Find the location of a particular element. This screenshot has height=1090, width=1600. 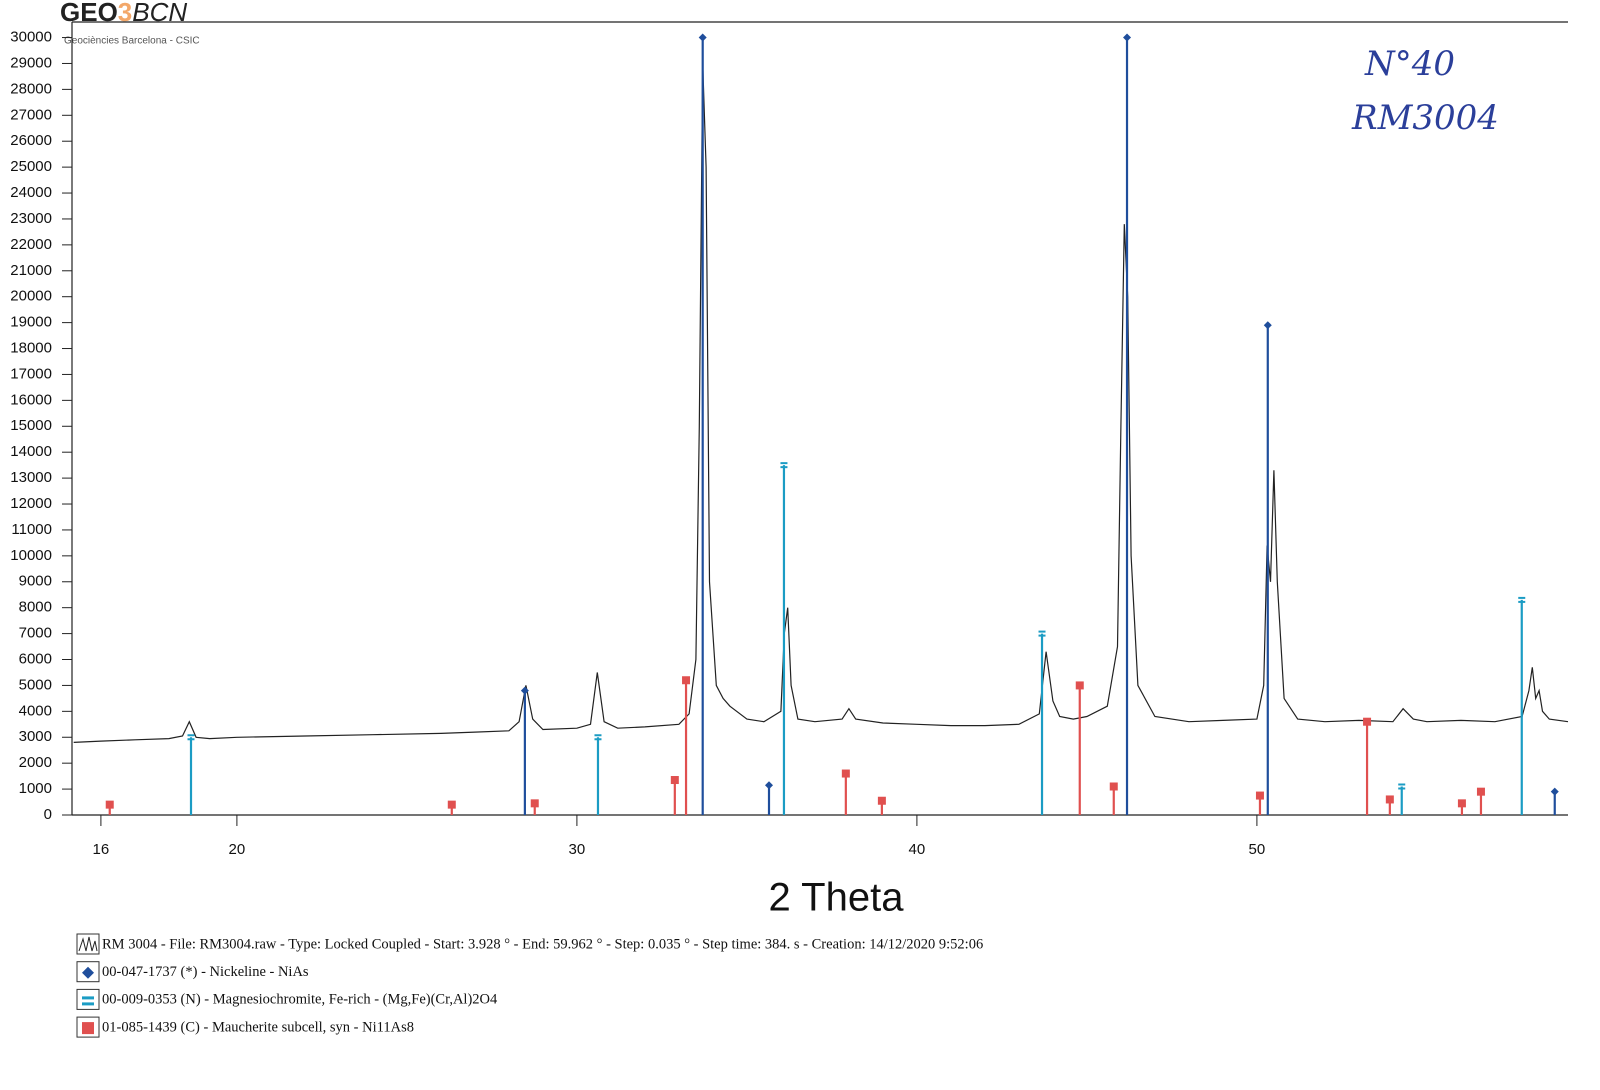

y-tick-label: 7000 is located at coordinates (35, 633).